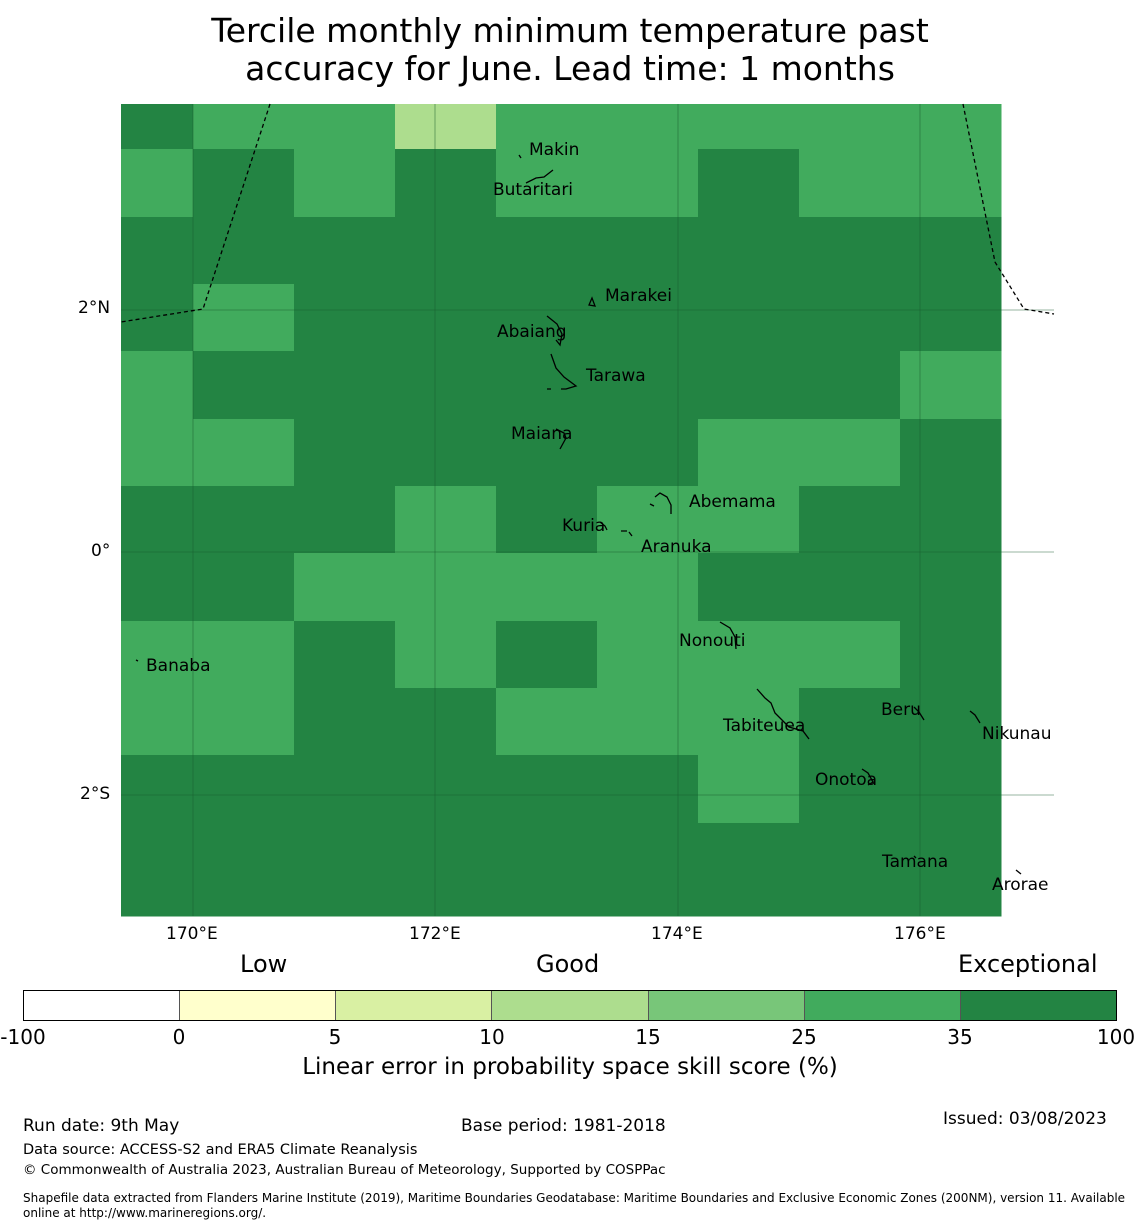 The width and height of the screenshot is (1140, 1230). What do you see at coordinates (532, 332) in the screenshot?
I see `island-label-abaiang: Abaiang` at bounding box center [532, 332].